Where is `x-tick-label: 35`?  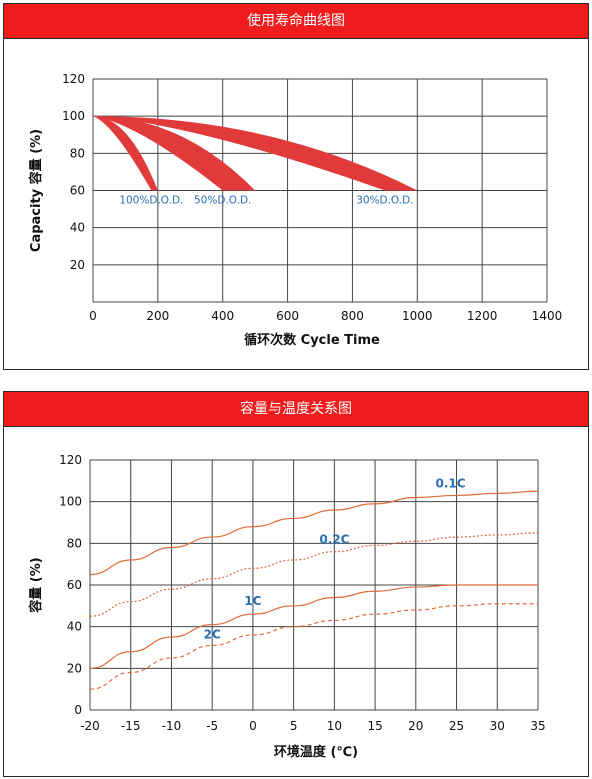
x-tick-label: 35 is located at coordinates (537, 726).